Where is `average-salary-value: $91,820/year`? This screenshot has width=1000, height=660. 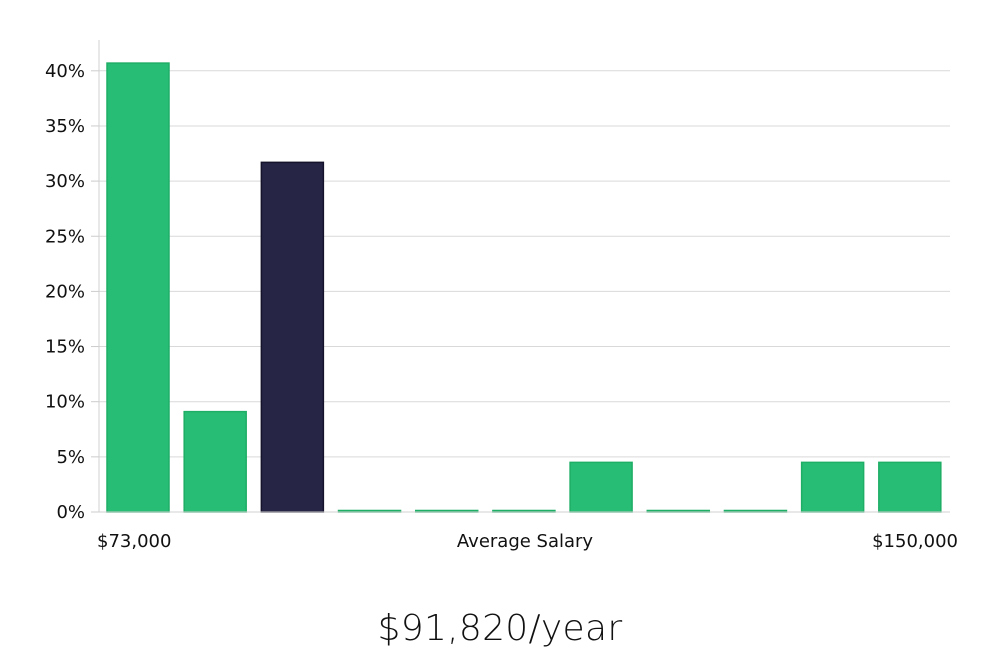 average-salary-value: $91,820/year is located at coordinates (500, 628).